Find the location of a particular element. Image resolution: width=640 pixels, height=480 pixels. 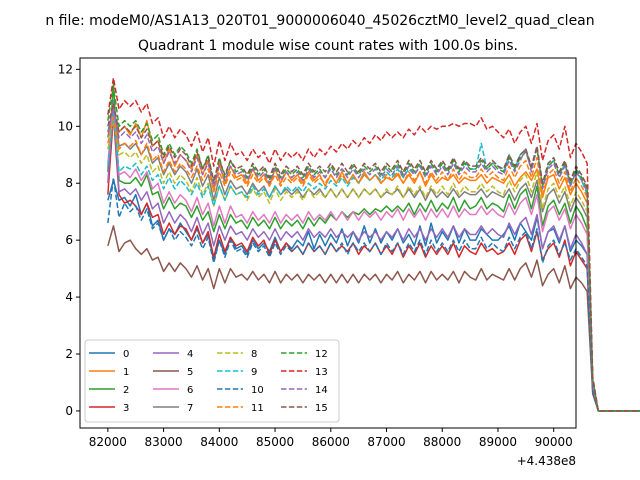

x-tick-label: 82000 is located at coordinates (108, 442).